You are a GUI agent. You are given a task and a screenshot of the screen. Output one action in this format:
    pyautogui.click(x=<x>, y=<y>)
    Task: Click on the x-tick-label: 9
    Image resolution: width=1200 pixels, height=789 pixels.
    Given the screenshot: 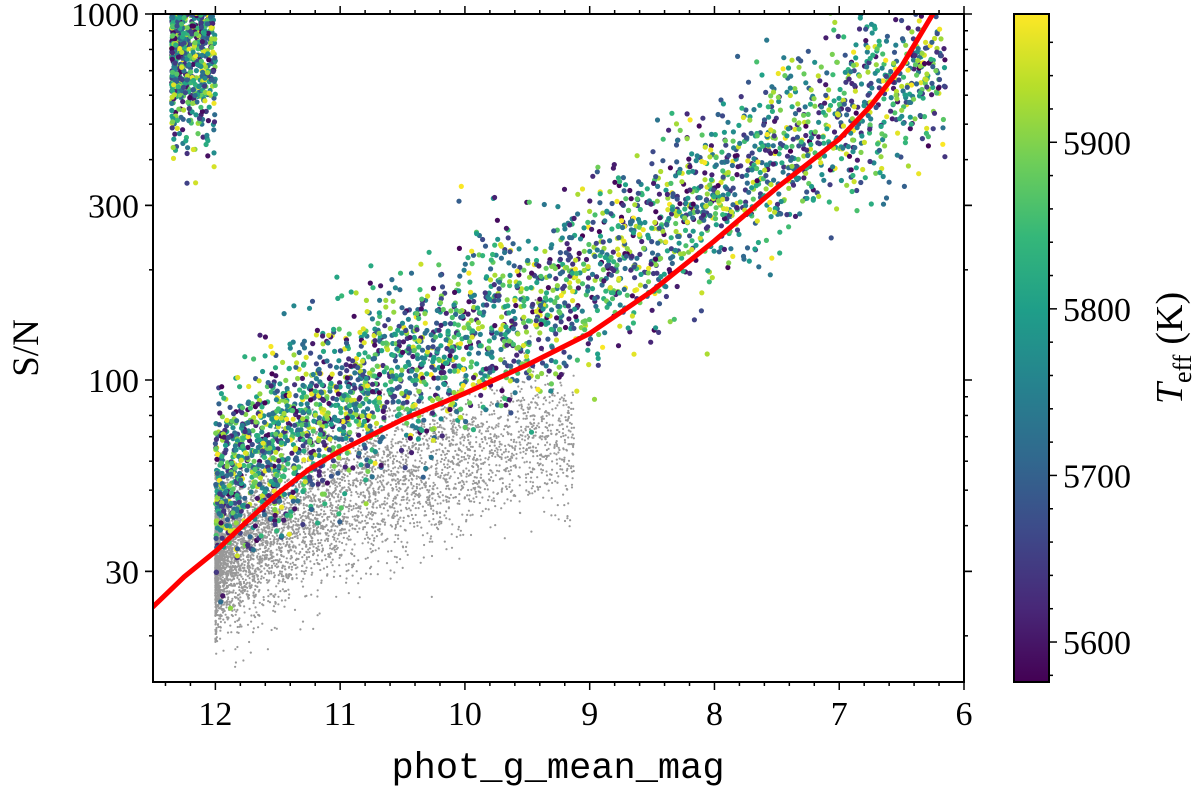 What is the action you would take?
    pyautogui.click(x=589, y=714)
    